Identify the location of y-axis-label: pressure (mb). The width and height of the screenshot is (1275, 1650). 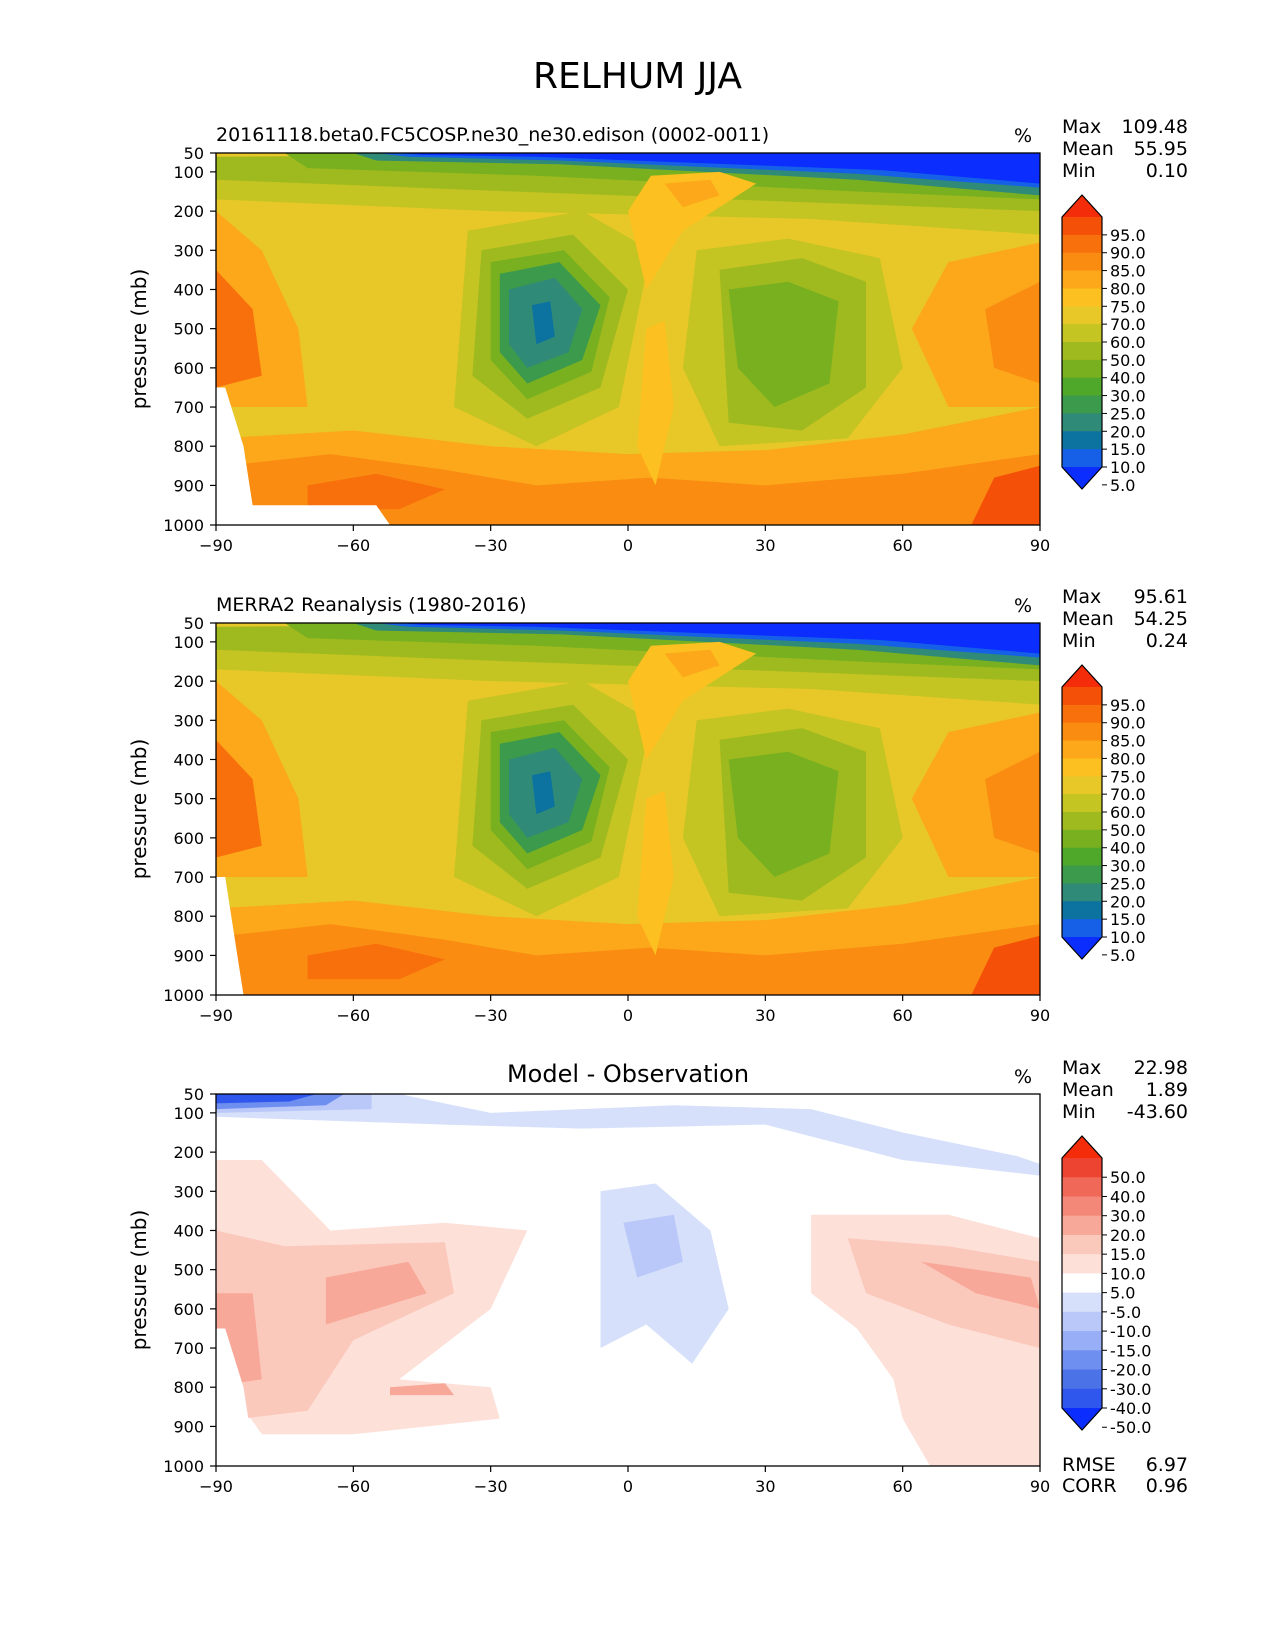
(139, 339).